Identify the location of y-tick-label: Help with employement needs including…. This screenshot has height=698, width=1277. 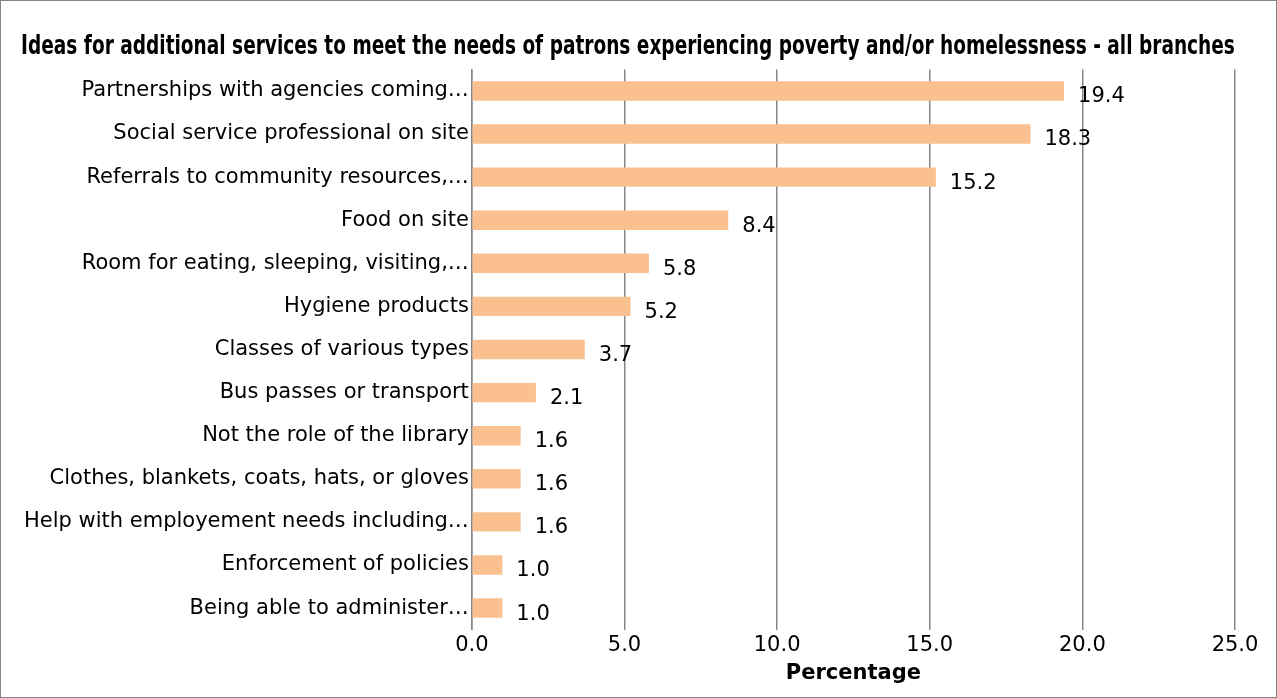
(246, 520).